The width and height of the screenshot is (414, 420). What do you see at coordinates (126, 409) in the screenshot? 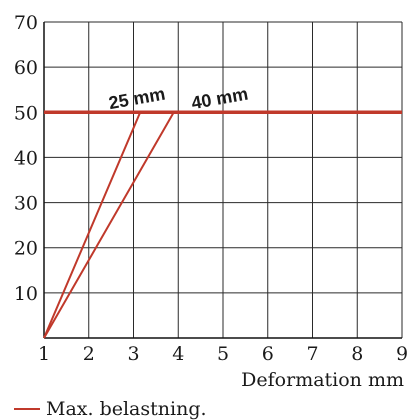
I see `legend-label: Max. belastning.` at bounding box center [126, 409].